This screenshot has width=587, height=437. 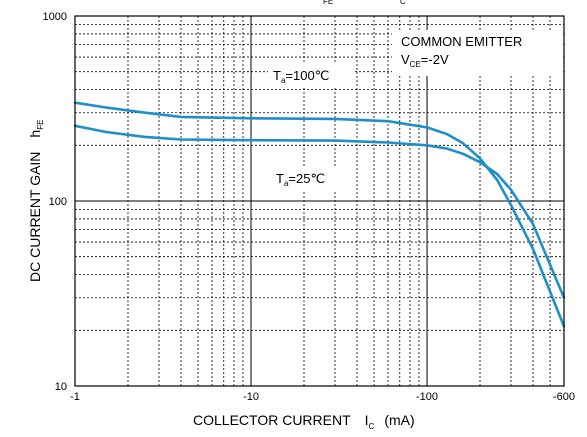 I want to click on x-tick-label: -1, so click(x=75, y=397).